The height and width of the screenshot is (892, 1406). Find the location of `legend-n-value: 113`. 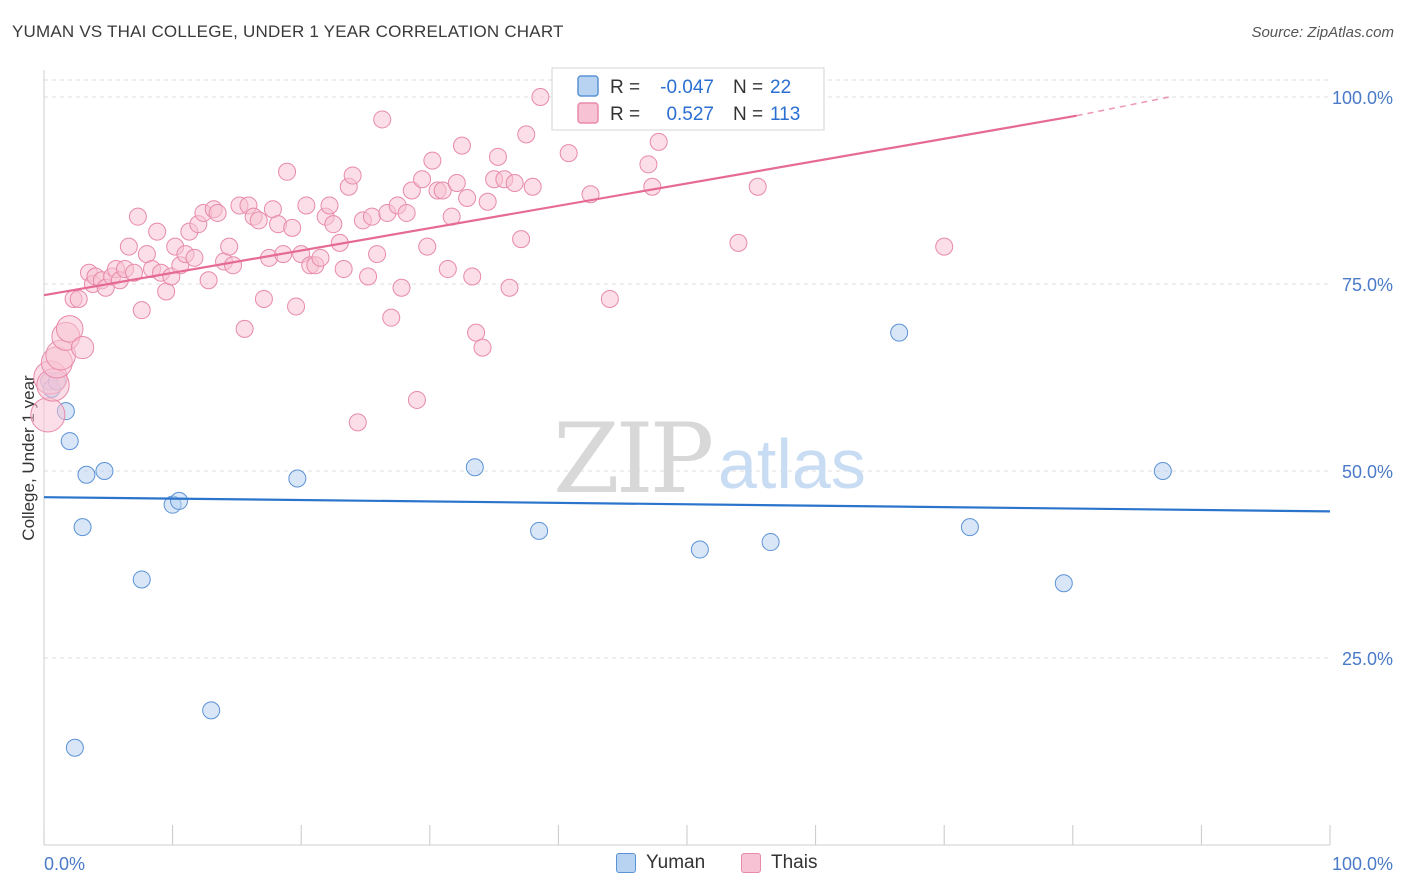

legend-n-value: 113 is located at coordinates (785, 114).